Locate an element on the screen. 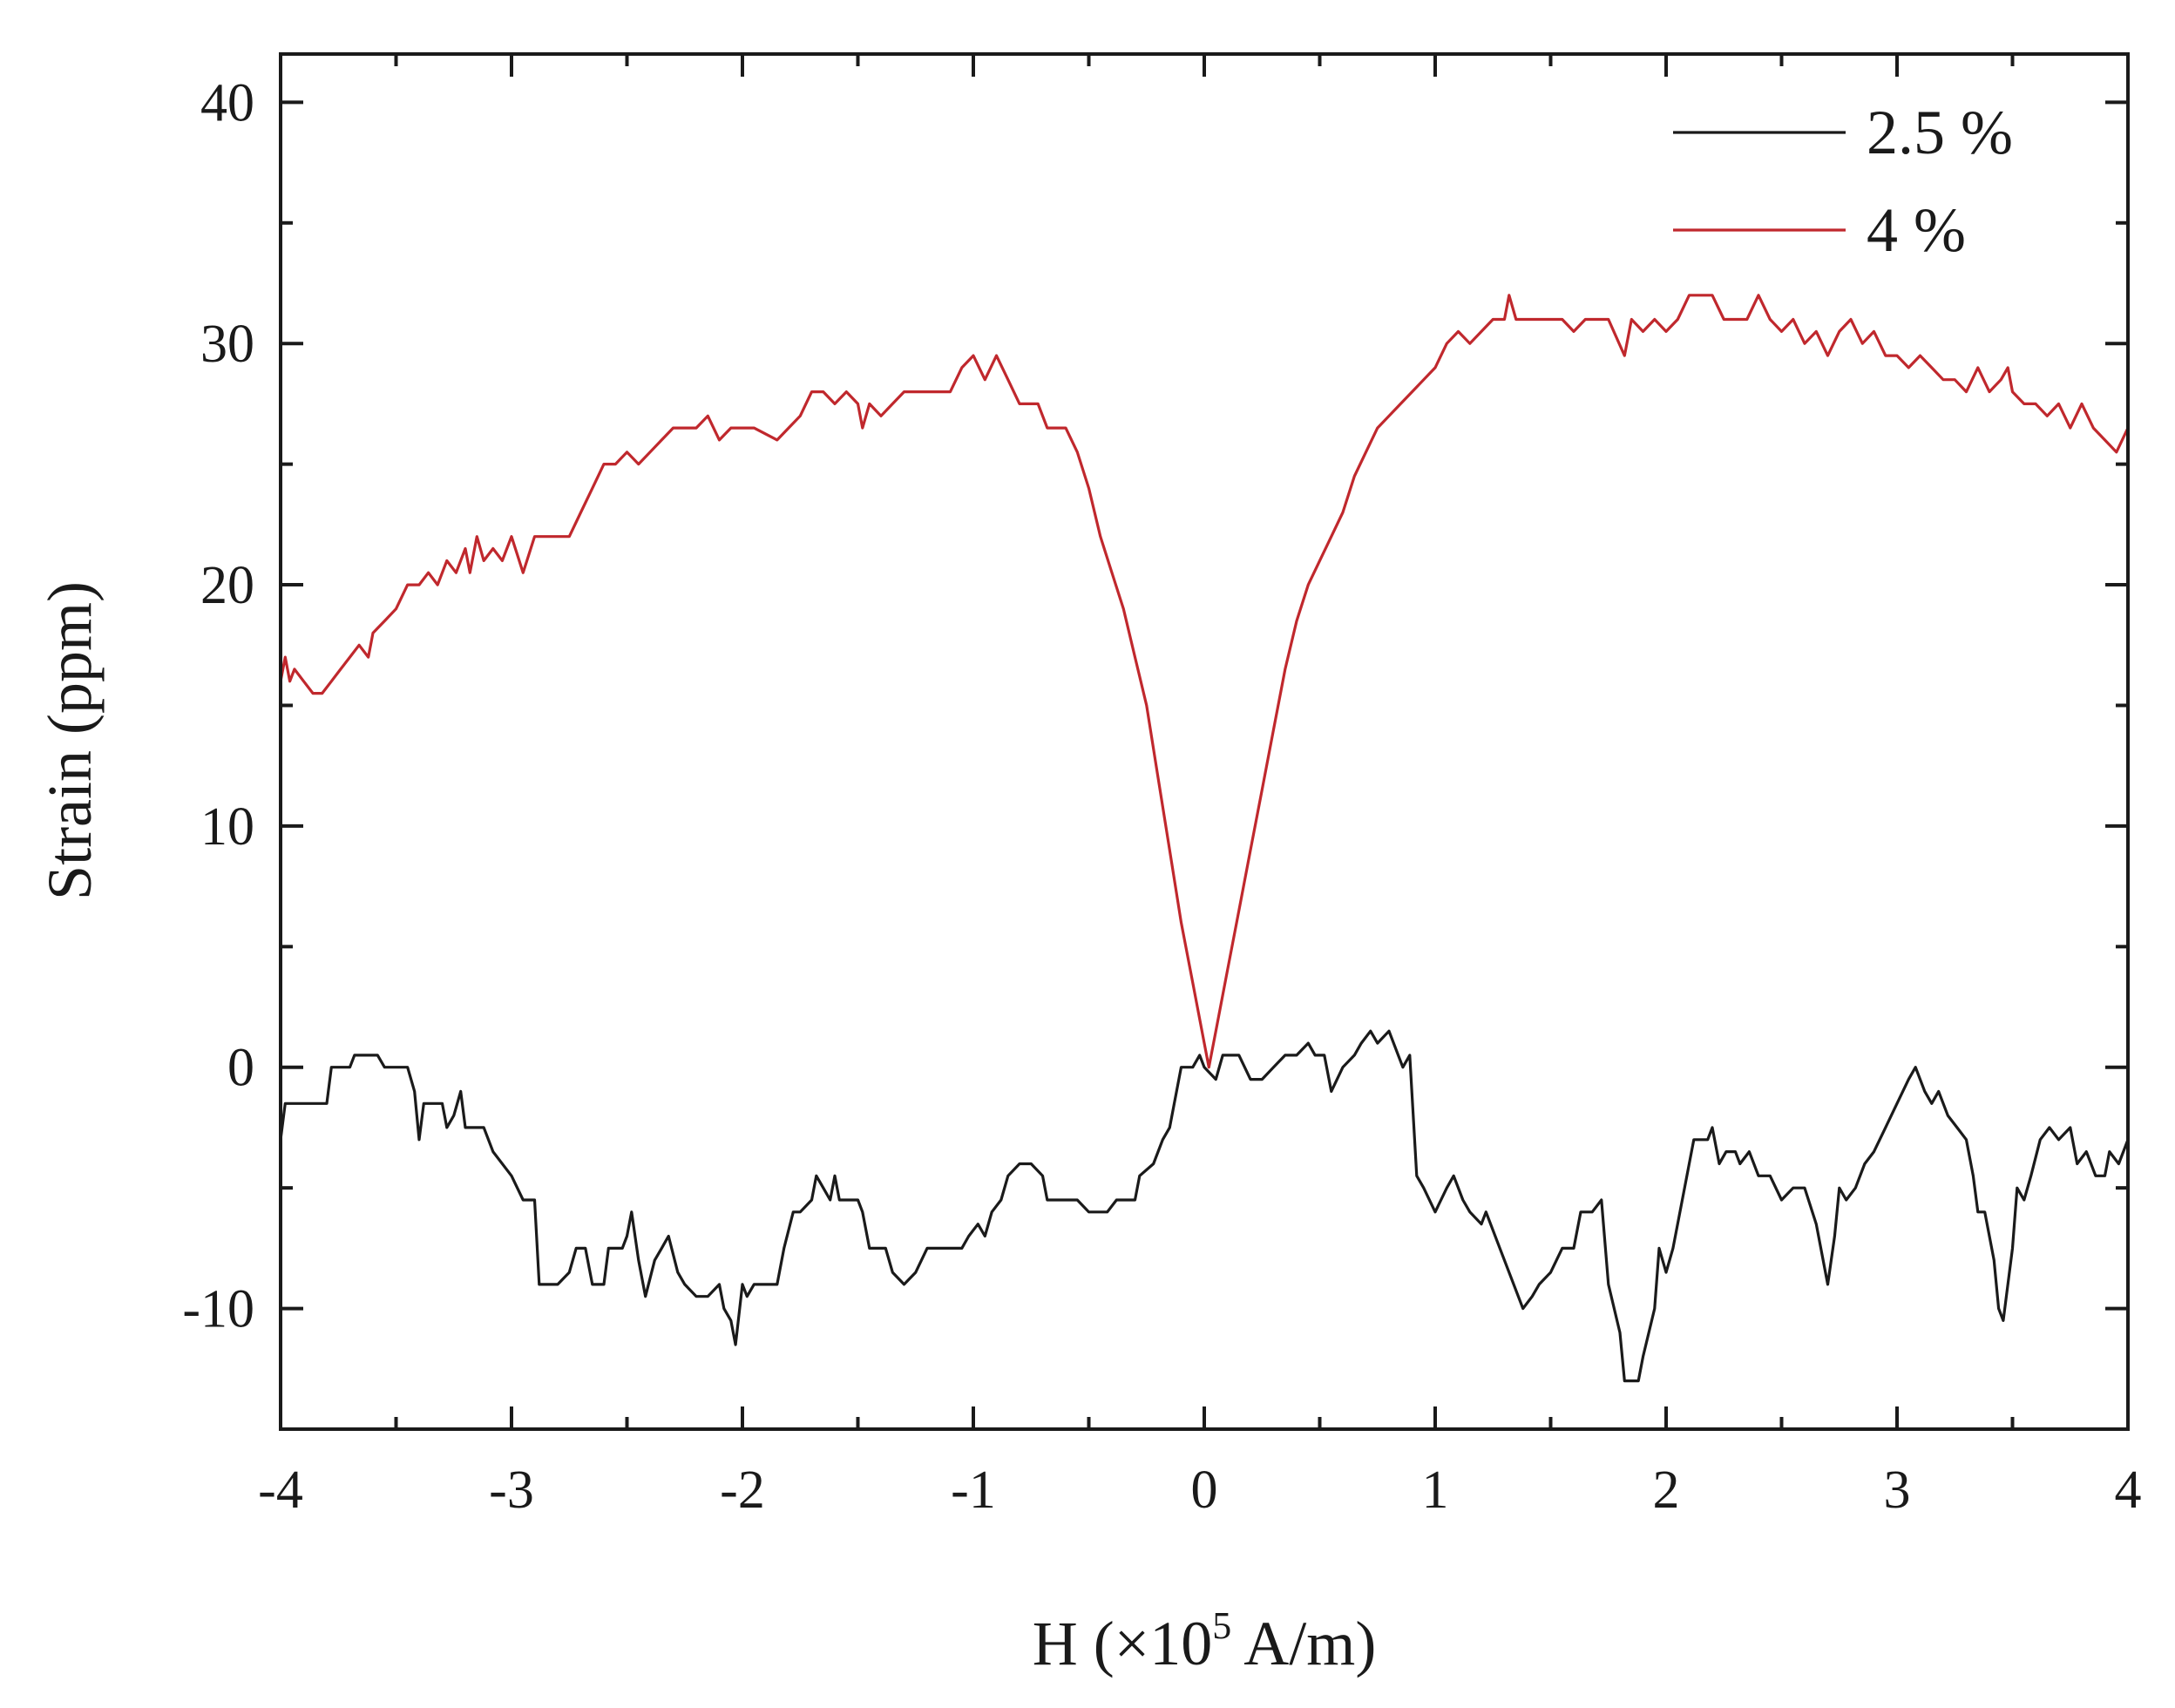 Image resolution: width=2175 pixels, height=1708 pixels. x-tick-label: -2 is located at coordinates (742, 1490).